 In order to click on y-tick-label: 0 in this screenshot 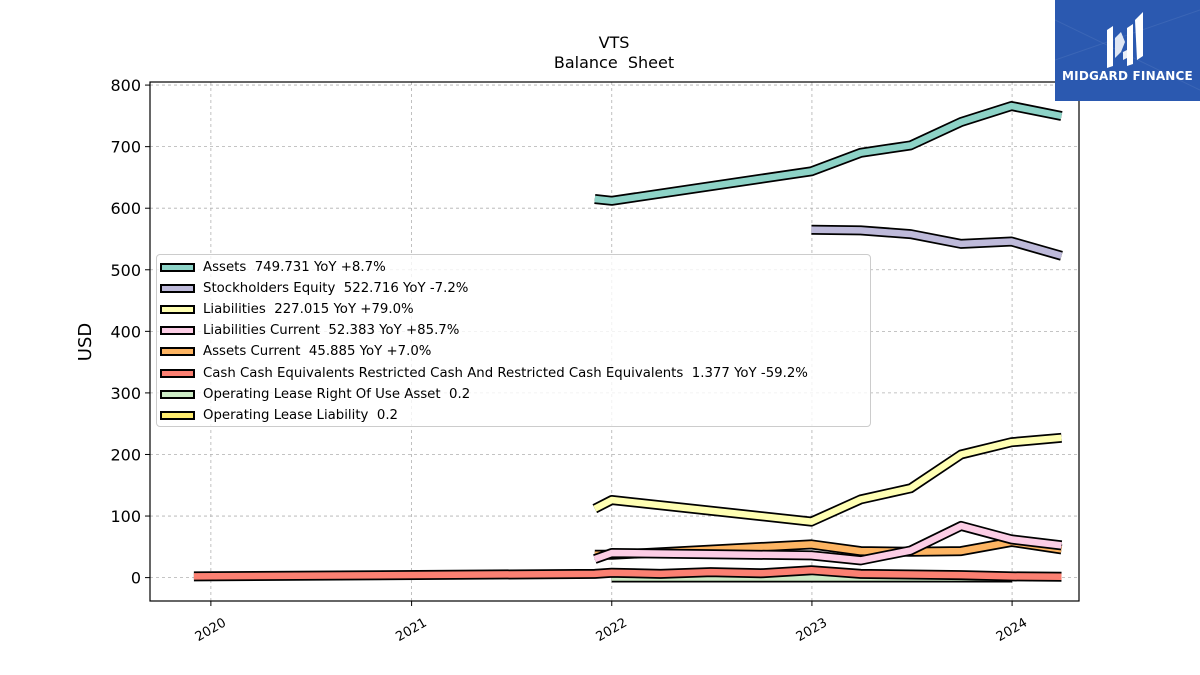, I will do `click(136, 578)`.